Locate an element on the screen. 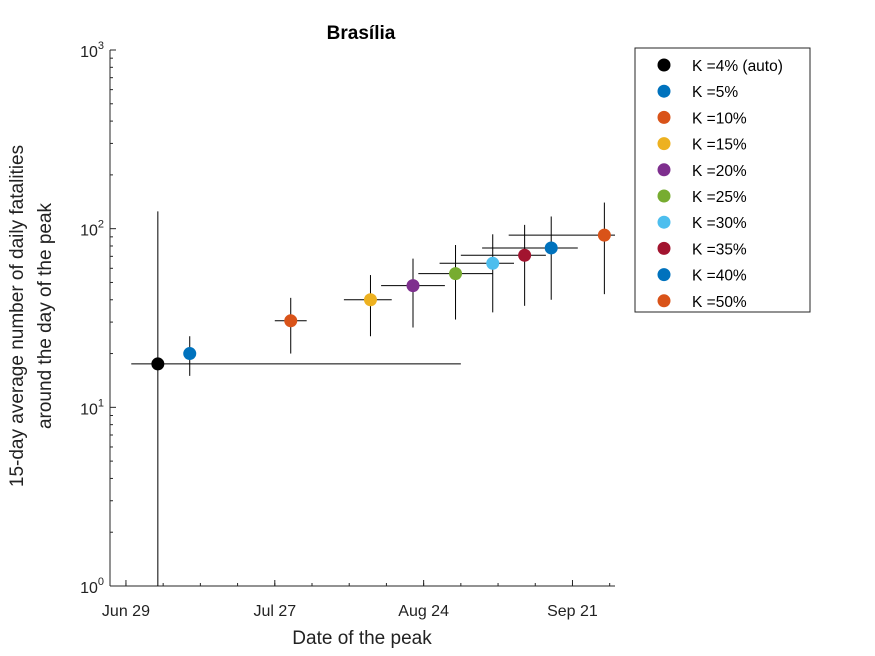  legend-label: K =40% is located at coordinates (719, 276).